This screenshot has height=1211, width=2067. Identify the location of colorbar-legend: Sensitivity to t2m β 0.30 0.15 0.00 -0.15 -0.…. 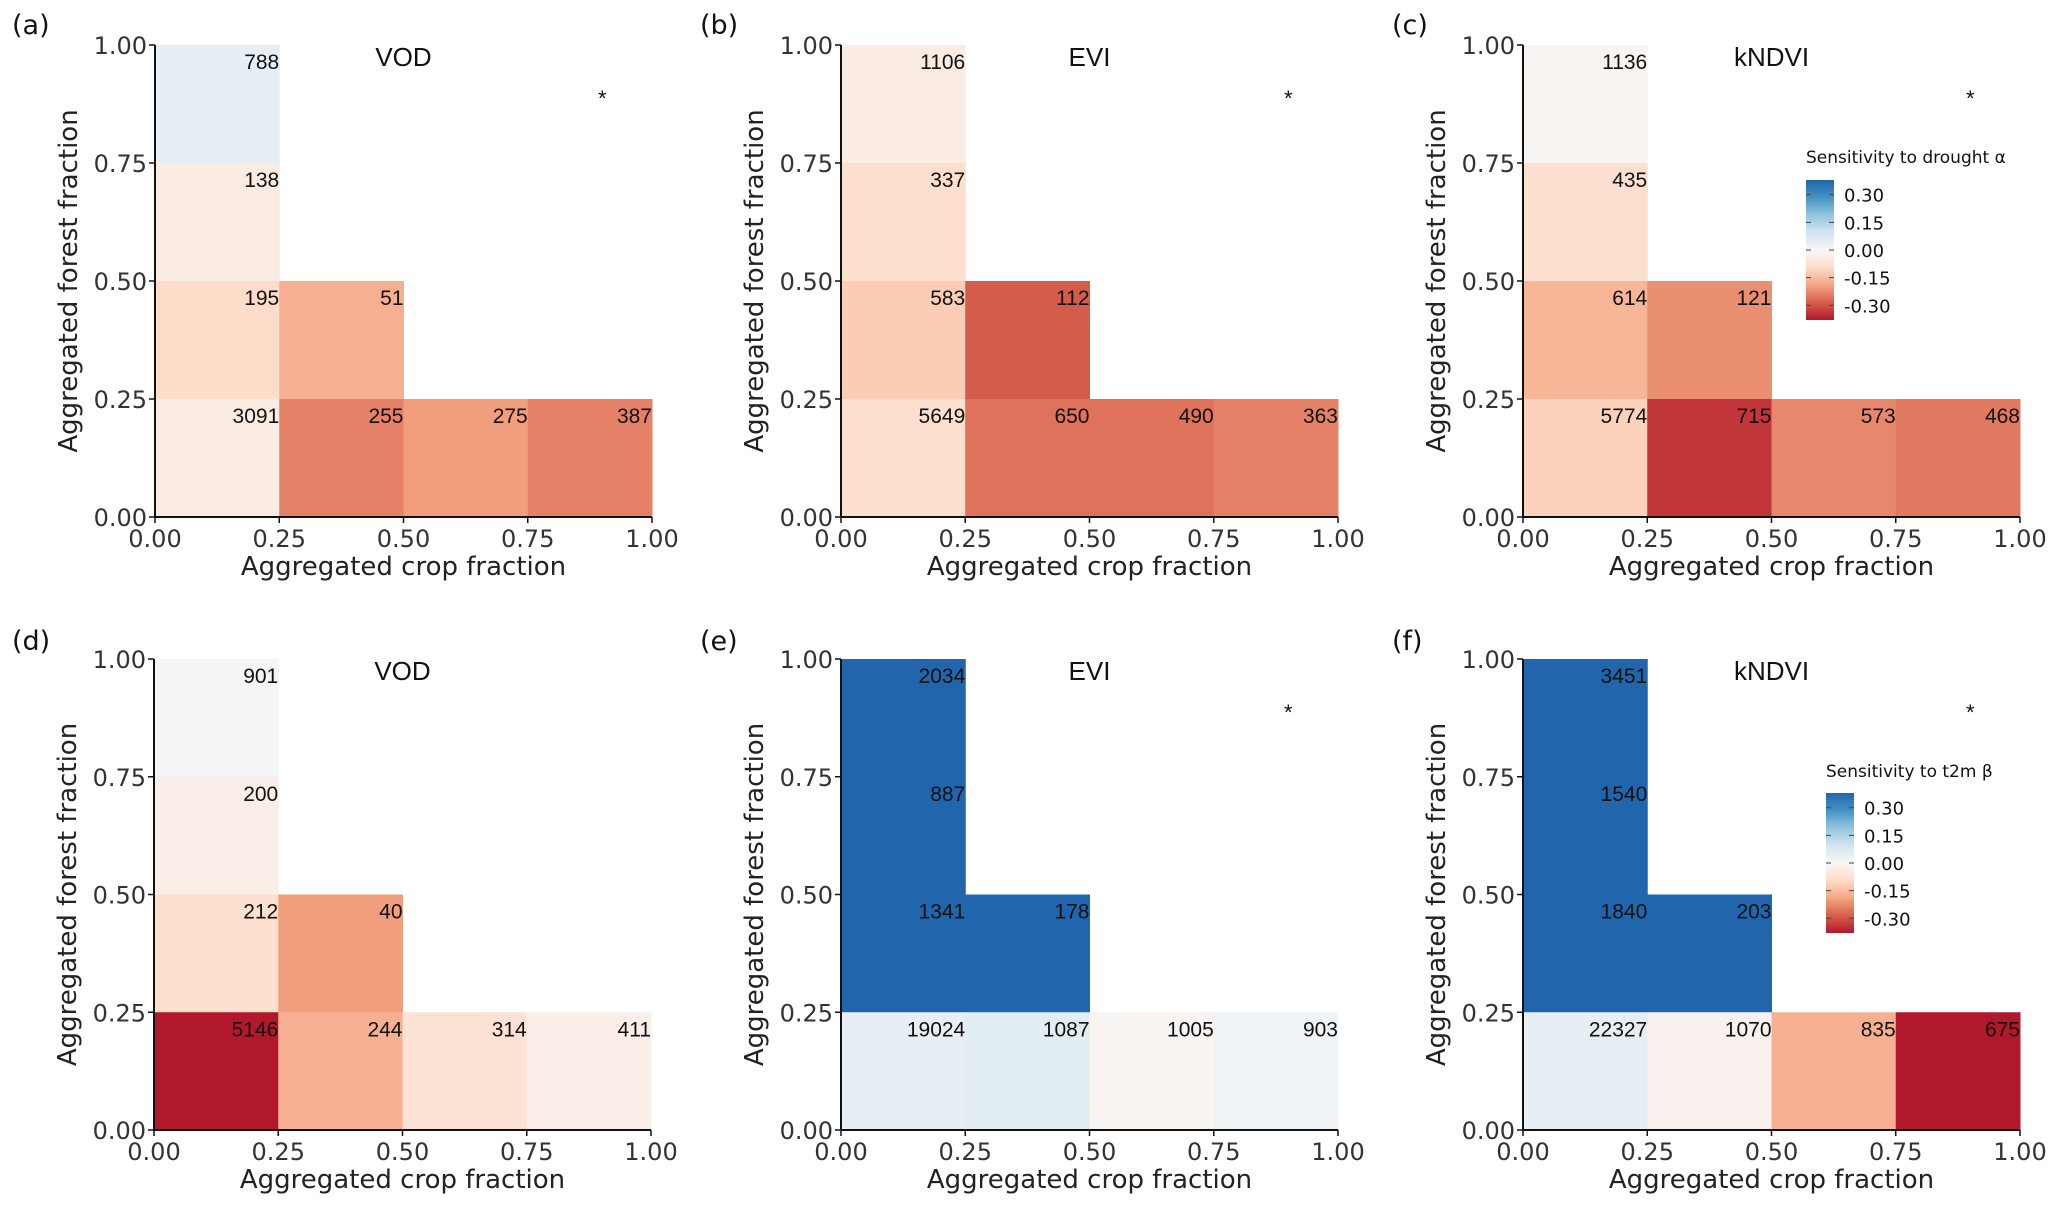
(1909, 847).